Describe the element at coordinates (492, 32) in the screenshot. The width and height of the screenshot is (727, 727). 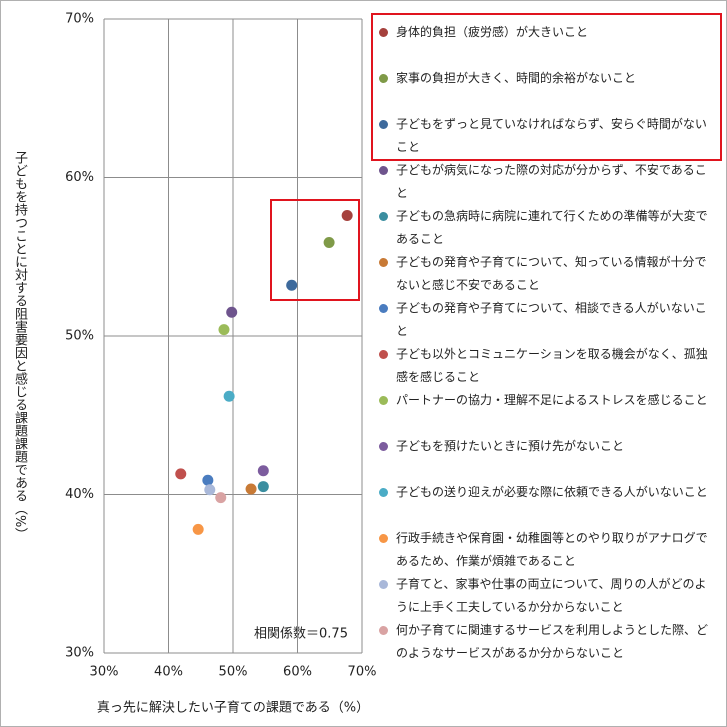
I see `legend-label: 身体的負担（疲労感）が大きいこと` at that location.